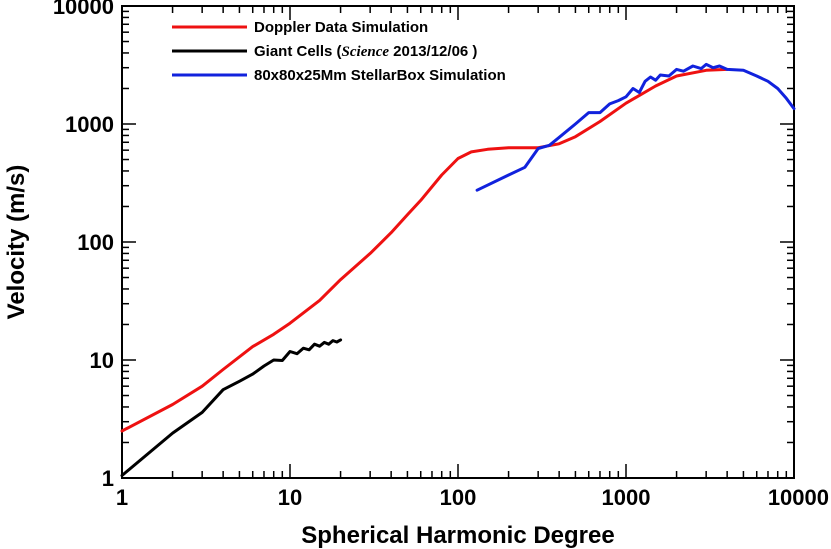  Describe the element at coordinates (635, 127) in the screenshot. I see `series-stellarbox-line` at that location.